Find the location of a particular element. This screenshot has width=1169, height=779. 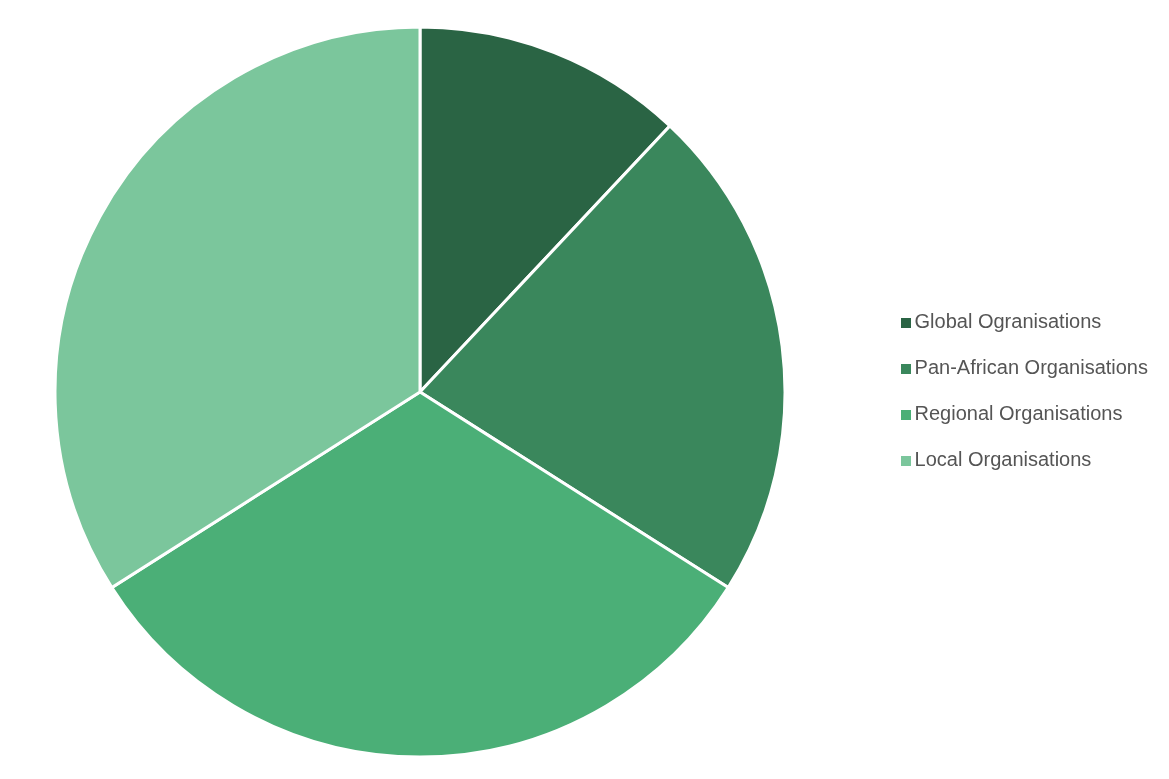

legend-label: Regional Organisations is located at coordinates (1018, 412).